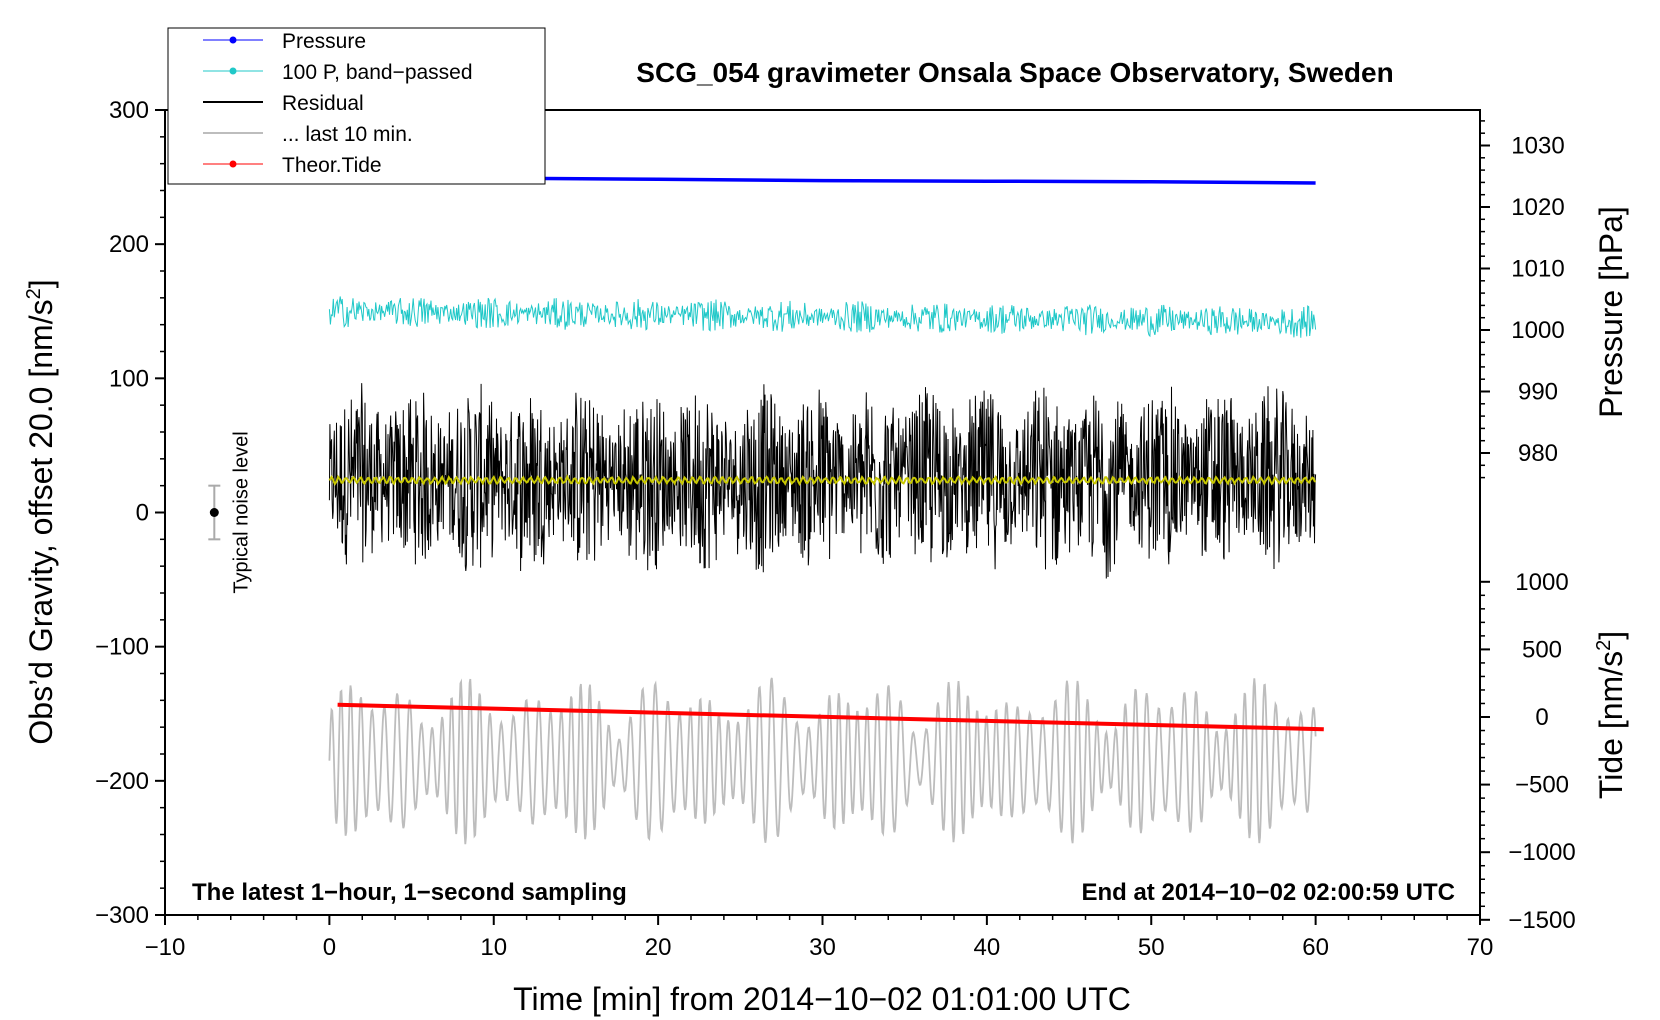 The height and width of the screenshot is (1020, 1660). I want to click on y-left-tick-label: 100, so click(129, 378).